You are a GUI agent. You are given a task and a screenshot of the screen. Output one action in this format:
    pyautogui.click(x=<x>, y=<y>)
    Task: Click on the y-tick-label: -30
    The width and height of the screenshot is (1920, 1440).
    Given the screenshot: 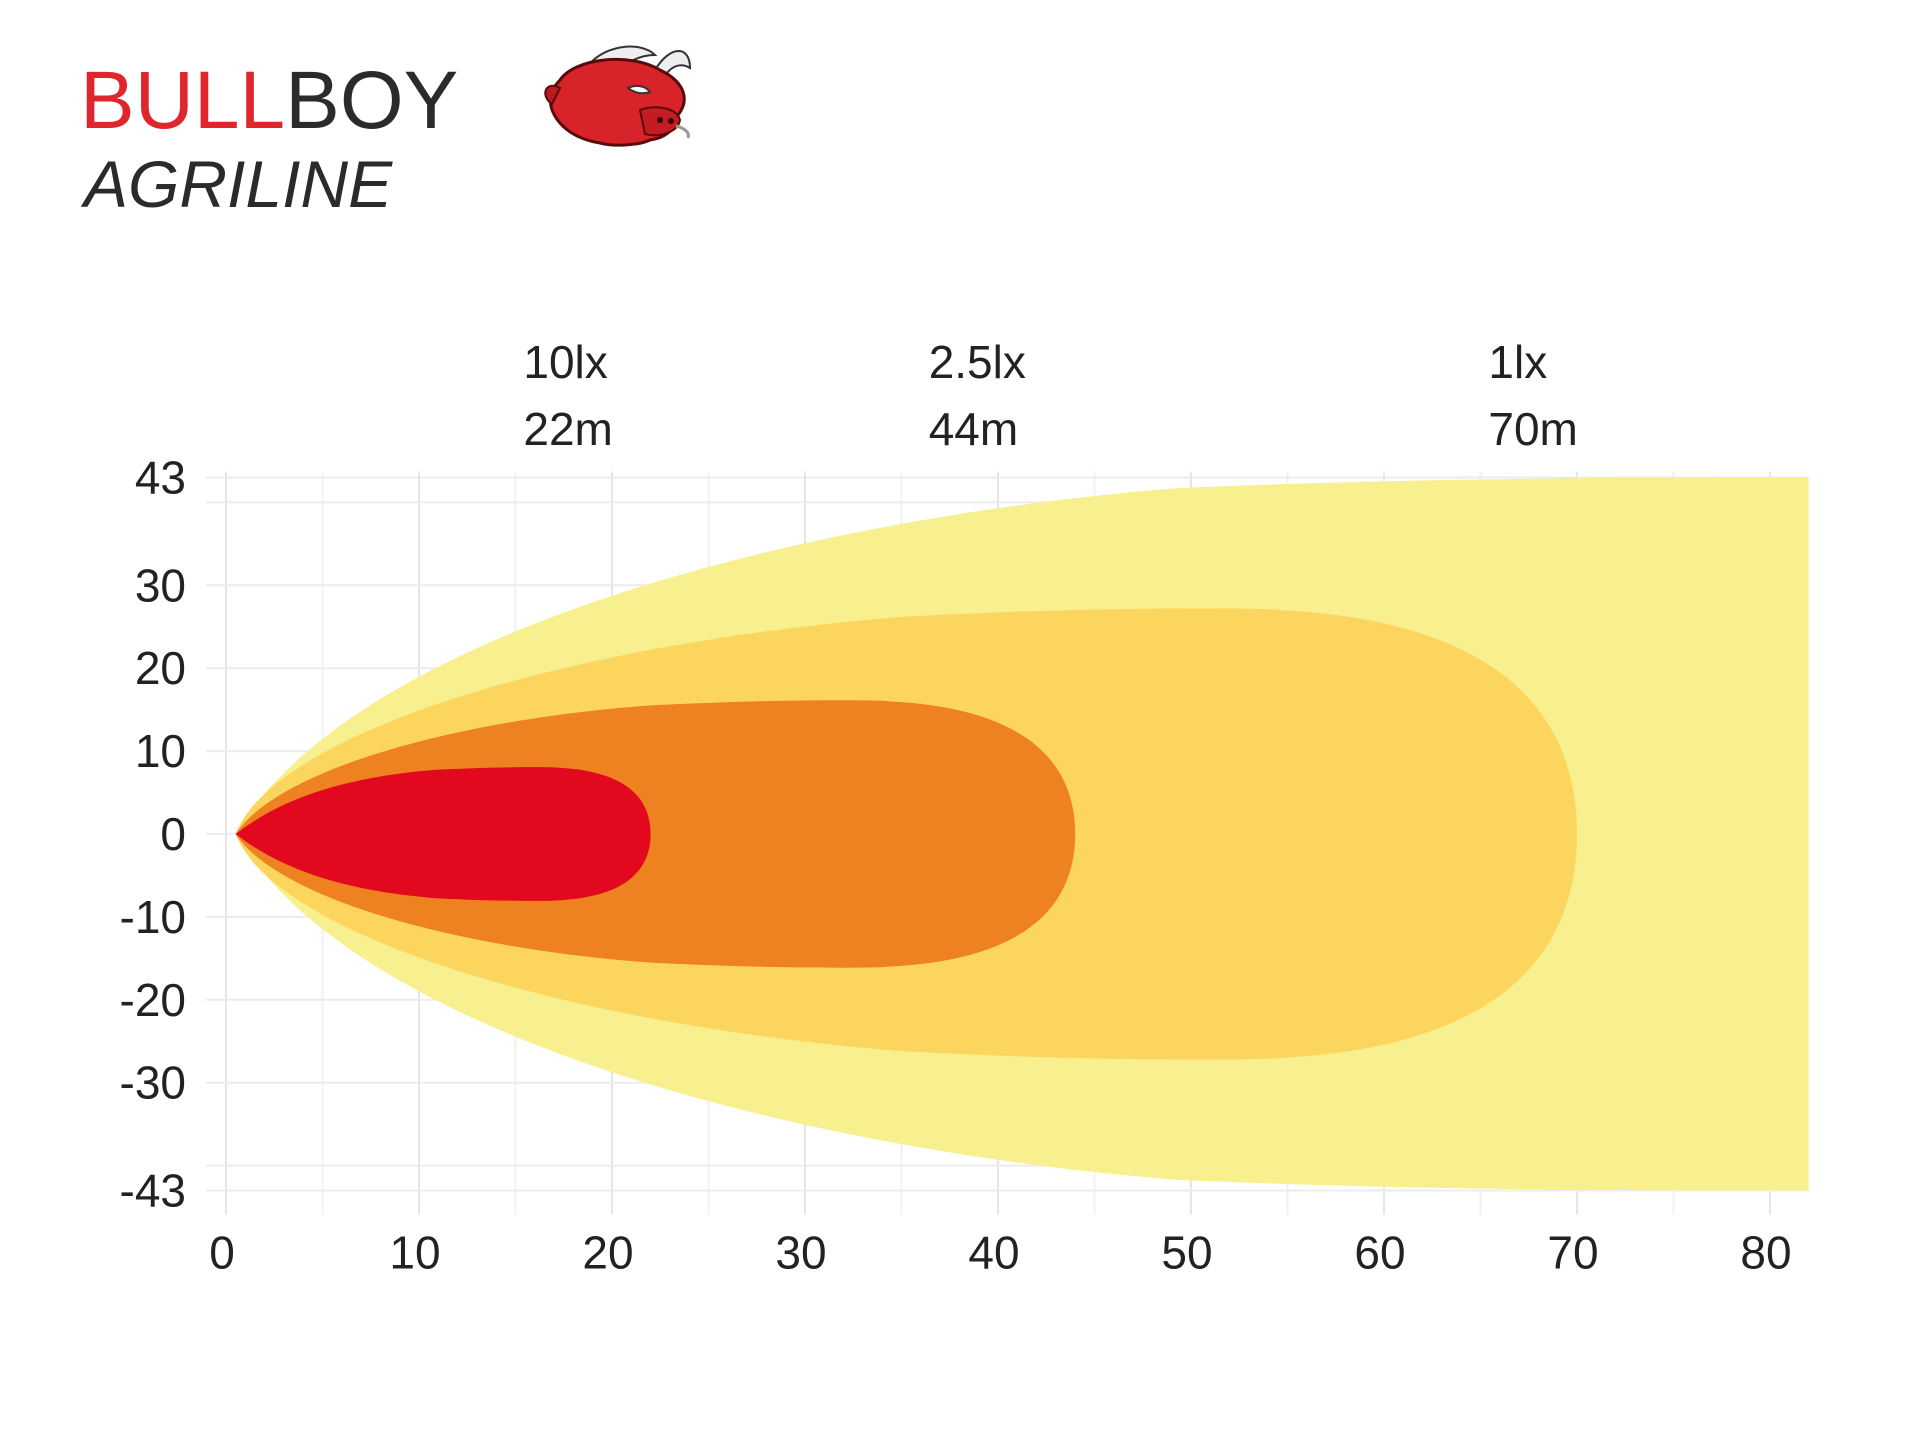 What is the action you would take?
    pyautogui.click(x=153, y=1083)
    